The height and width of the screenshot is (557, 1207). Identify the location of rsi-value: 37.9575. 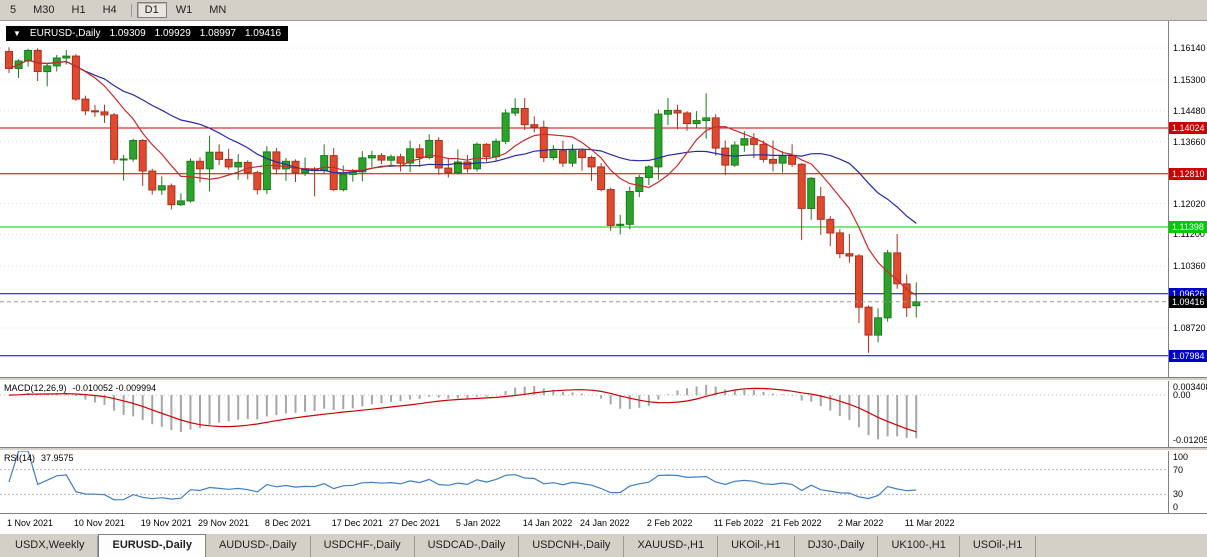
(57, 458).